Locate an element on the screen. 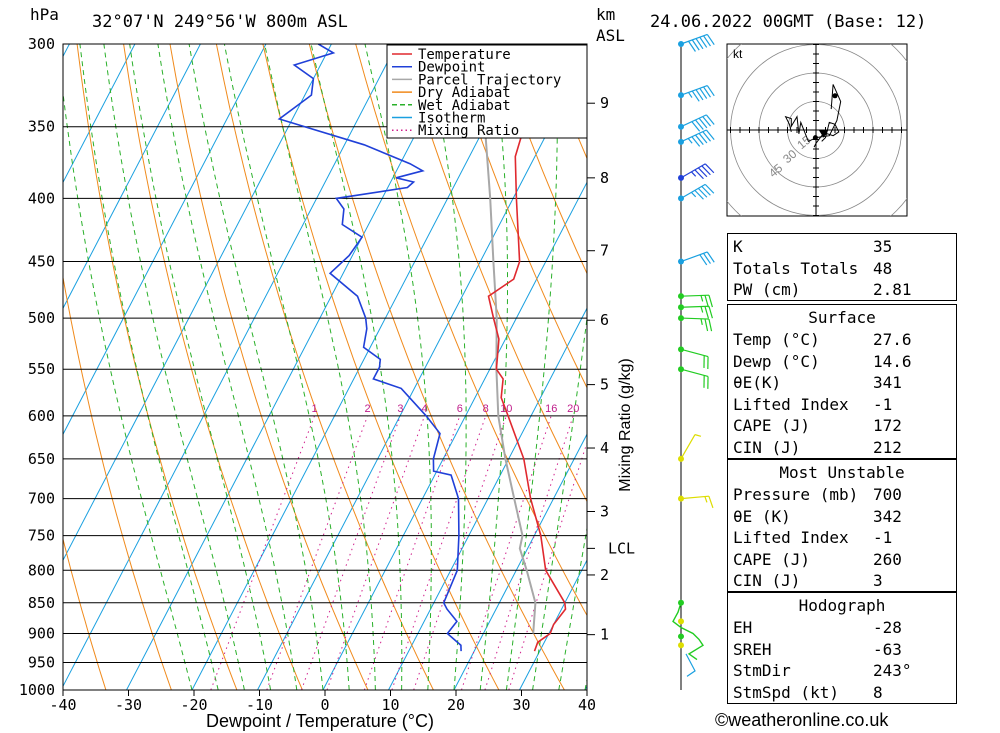  panel-row-value: 35 is located at coordinates (883, 246).